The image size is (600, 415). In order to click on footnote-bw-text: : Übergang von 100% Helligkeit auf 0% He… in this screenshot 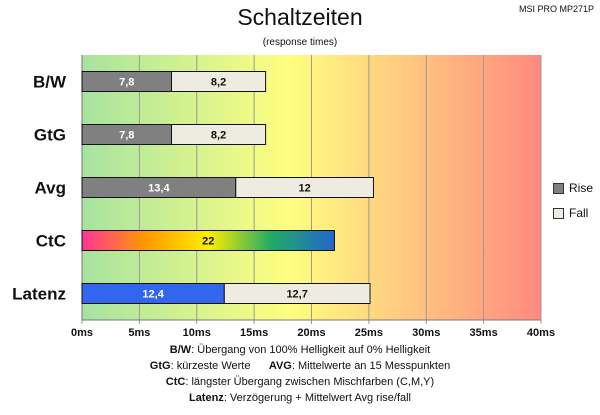, I will do `click(311, 350)`.